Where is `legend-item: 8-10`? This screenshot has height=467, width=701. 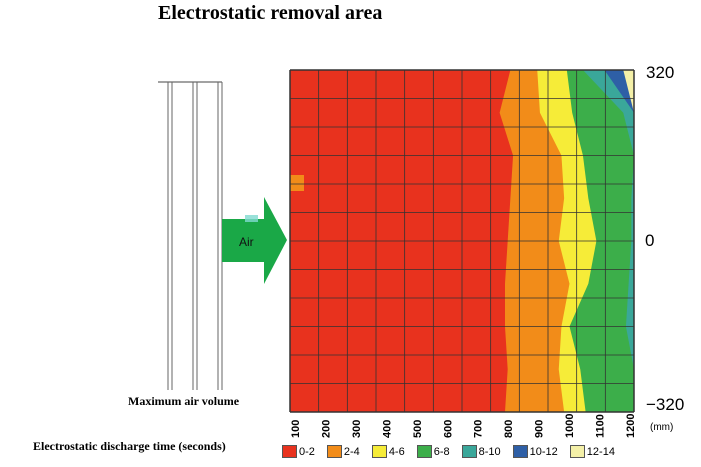
legend-item: 8-10 is located at coordinates (481, 451).